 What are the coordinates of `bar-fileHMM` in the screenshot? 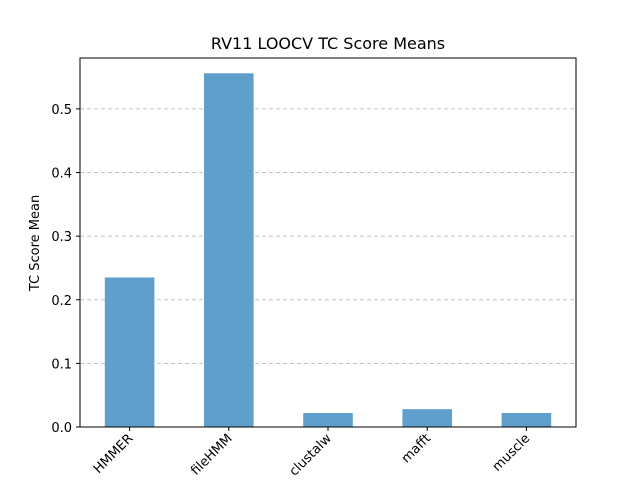 It's located at (229, 250).